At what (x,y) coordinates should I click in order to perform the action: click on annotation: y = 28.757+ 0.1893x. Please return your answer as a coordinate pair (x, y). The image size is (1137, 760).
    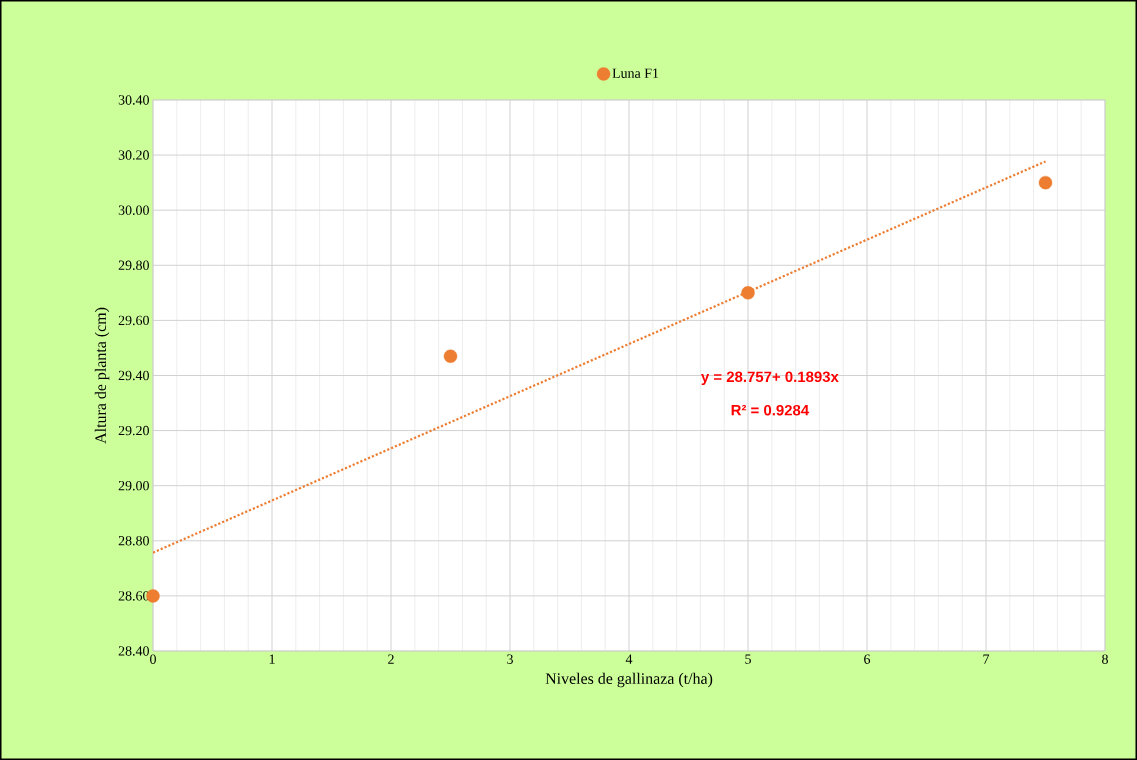
    Looking at the image, I should click on (770, 378).